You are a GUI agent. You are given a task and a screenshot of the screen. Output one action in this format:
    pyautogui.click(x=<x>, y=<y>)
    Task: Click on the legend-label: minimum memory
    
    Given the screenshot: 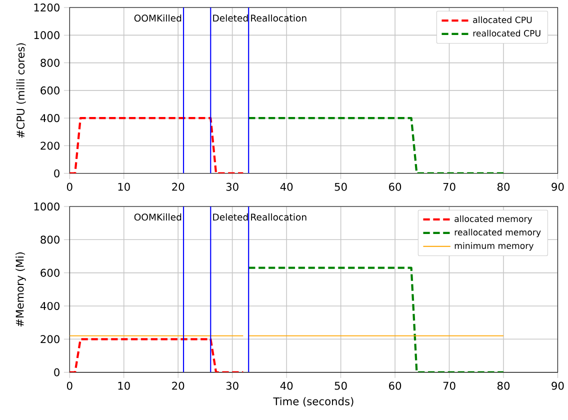 What is the action you would take?
    pyautogui.click(x=494, y=246)
    